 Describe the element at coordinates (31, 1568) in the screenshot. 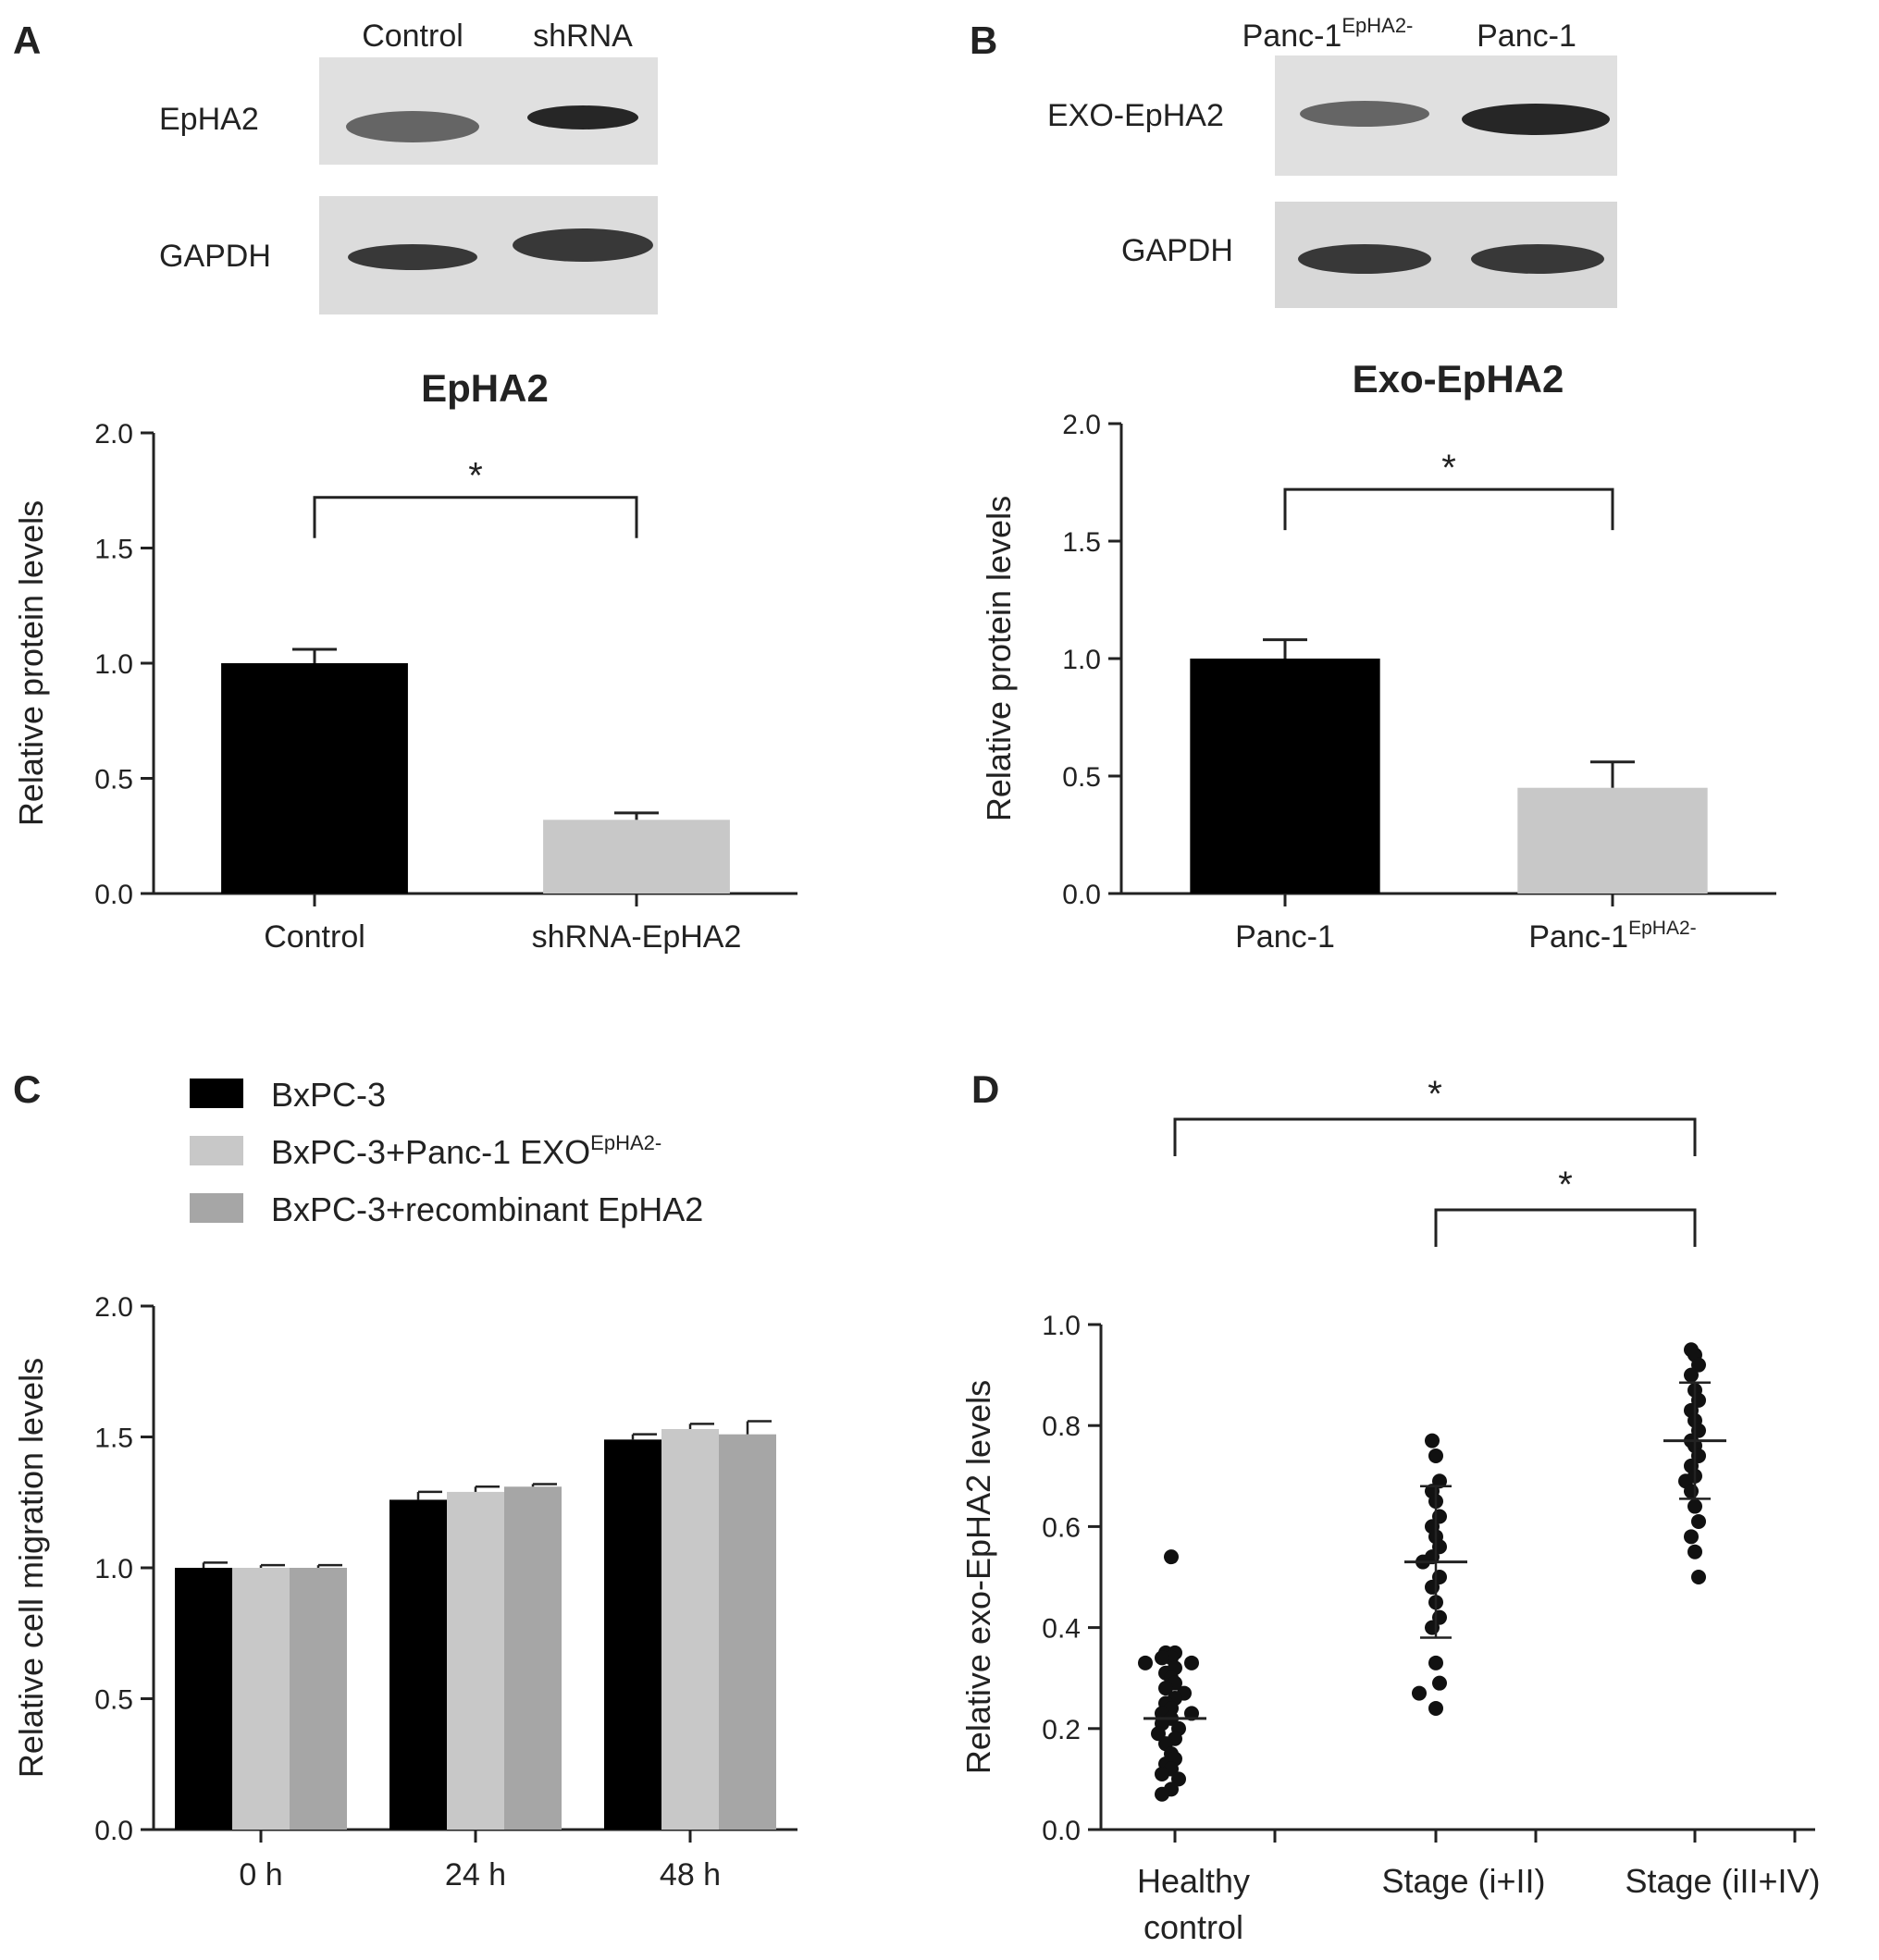

I see `c-y-axis-label: Relative cell migration levels` at that location.